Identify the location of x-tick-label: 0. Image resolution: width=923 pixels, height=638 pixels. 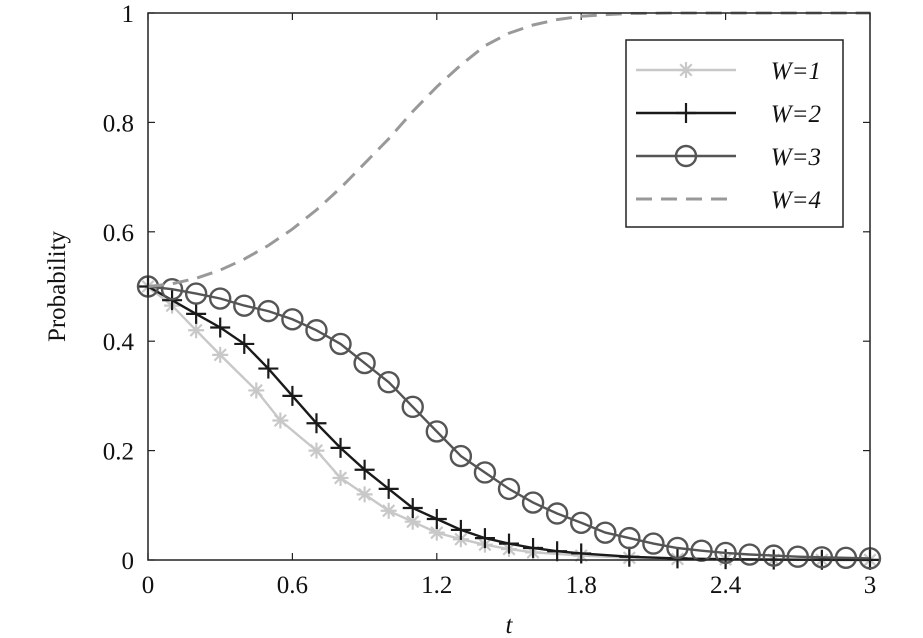
(148, 585).